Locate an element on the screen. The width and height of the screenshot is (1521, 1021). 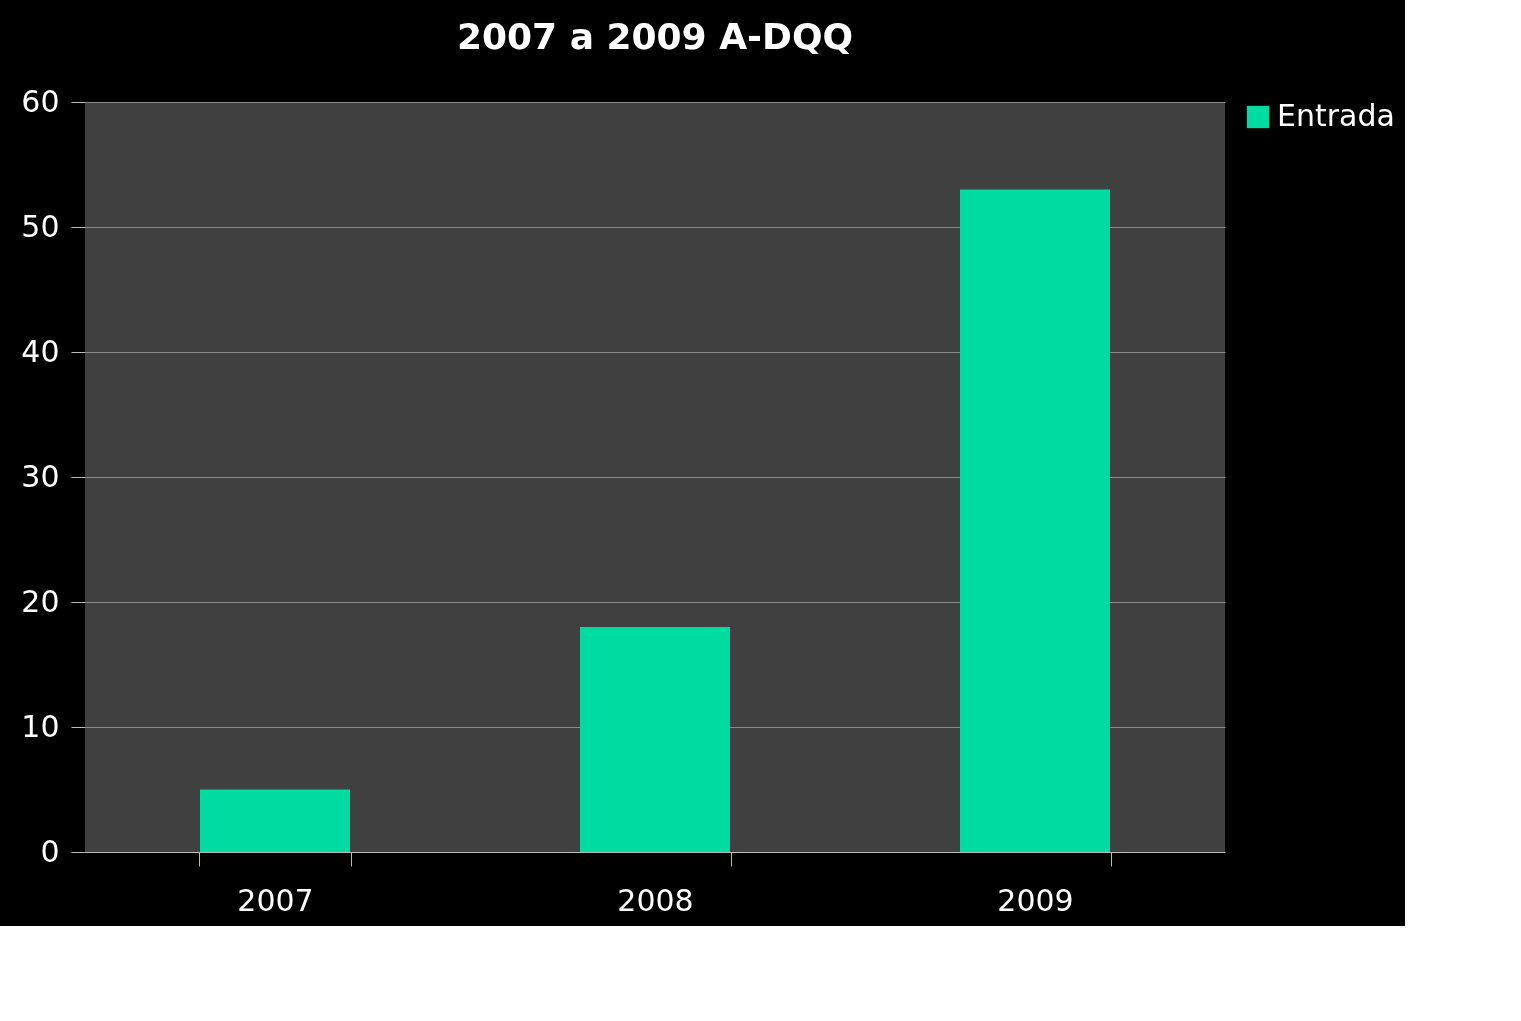
x-tick-label: 2007 is located at coordinates (275, 900).